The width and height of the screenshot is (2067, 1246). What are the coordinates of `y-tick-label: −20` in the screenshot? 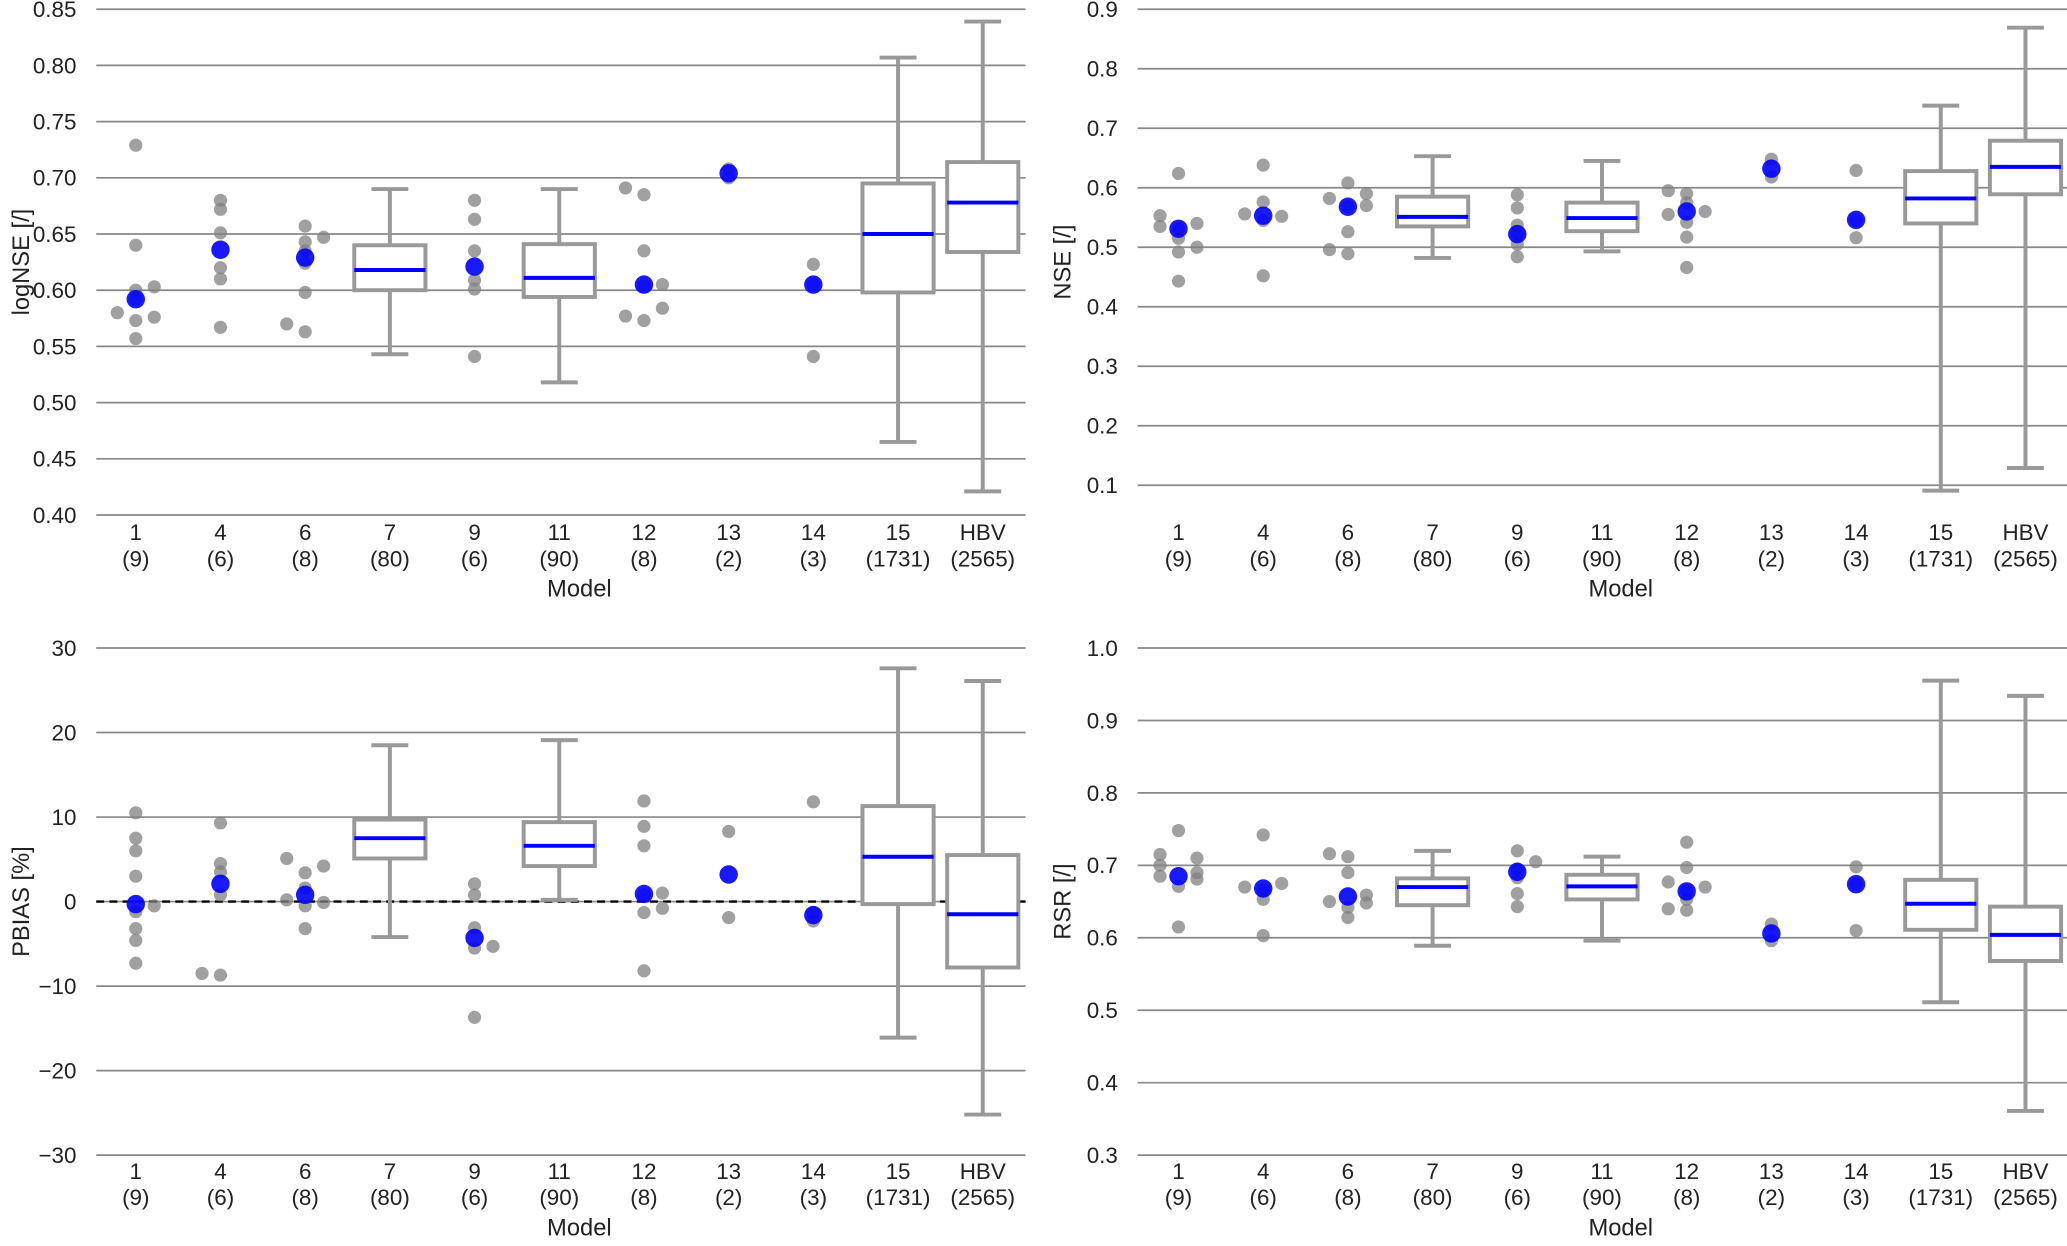 It's located at (57, 1071).